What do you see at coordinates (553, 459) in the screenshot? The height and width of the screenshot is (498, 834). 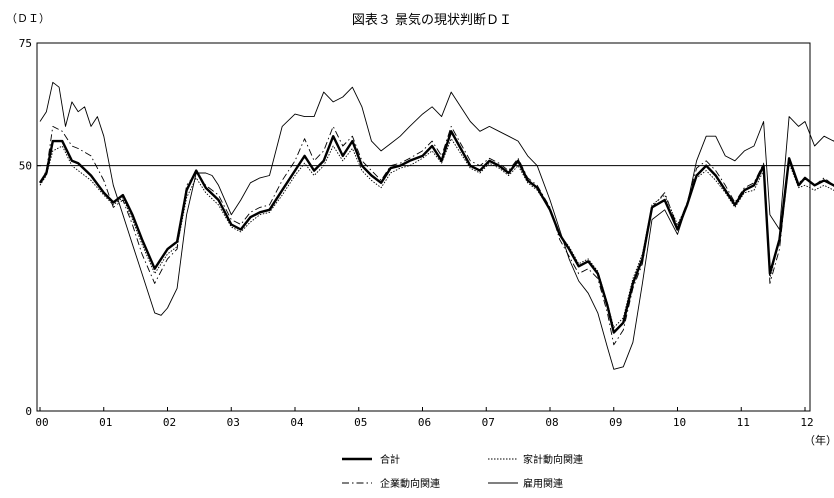 I see `legend-label-household: 家計動向関連` at bounding box center [553, 459].